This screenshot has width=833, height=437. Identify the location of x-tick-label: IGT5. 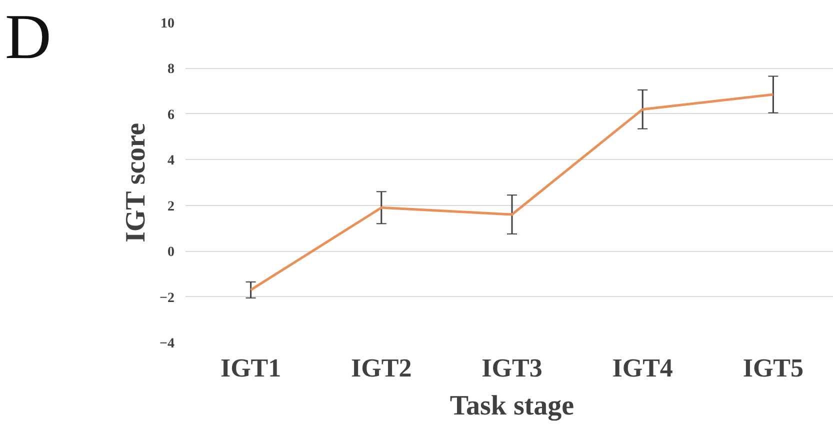
(773, 368).